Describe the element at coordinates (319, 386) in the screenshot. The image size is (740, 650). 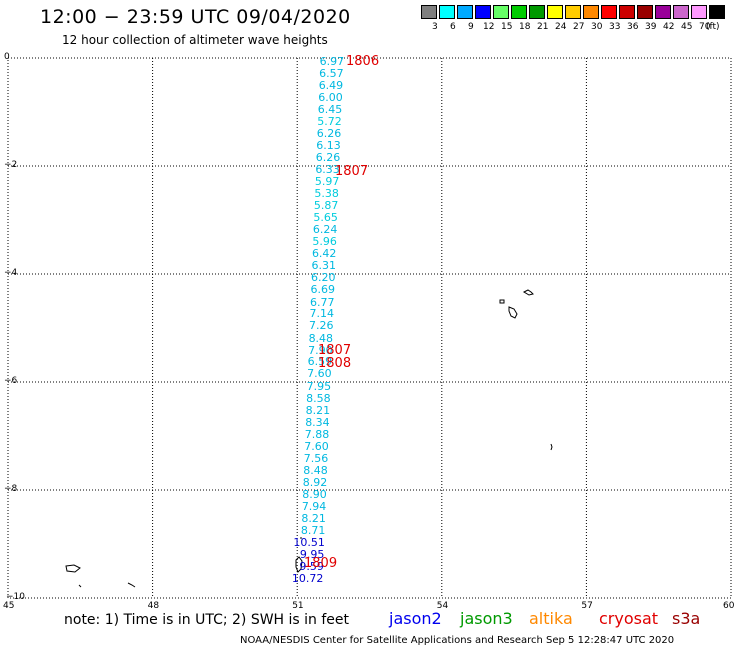
I see `wave-height-label: 7.95` at that location.